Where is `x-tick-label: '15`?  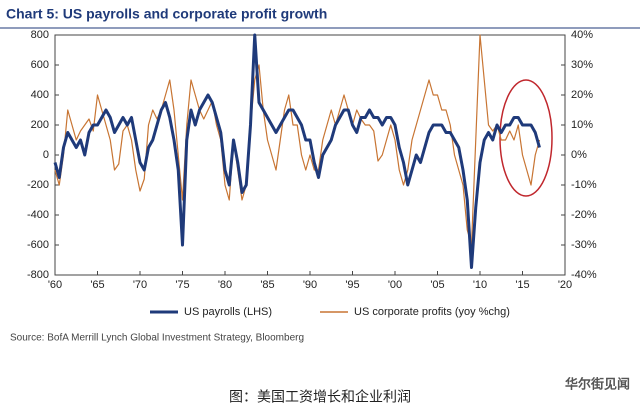
x-tick-label: '15 is located at coordinates (522, 285).